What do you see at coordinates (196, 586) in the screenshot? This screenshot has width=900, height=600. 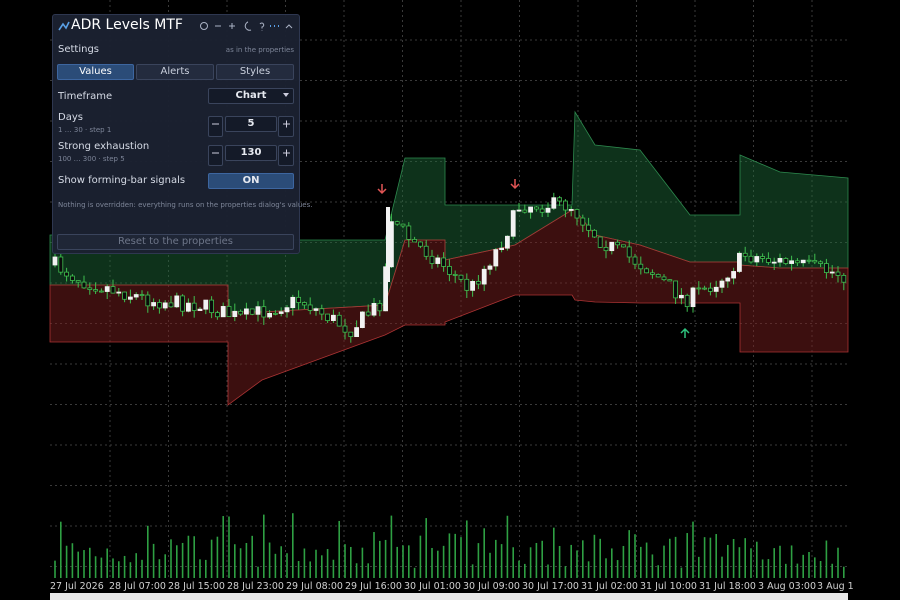 I see `x-tick-label: 28 Jul 15:00` at bounding box center [196, 586].